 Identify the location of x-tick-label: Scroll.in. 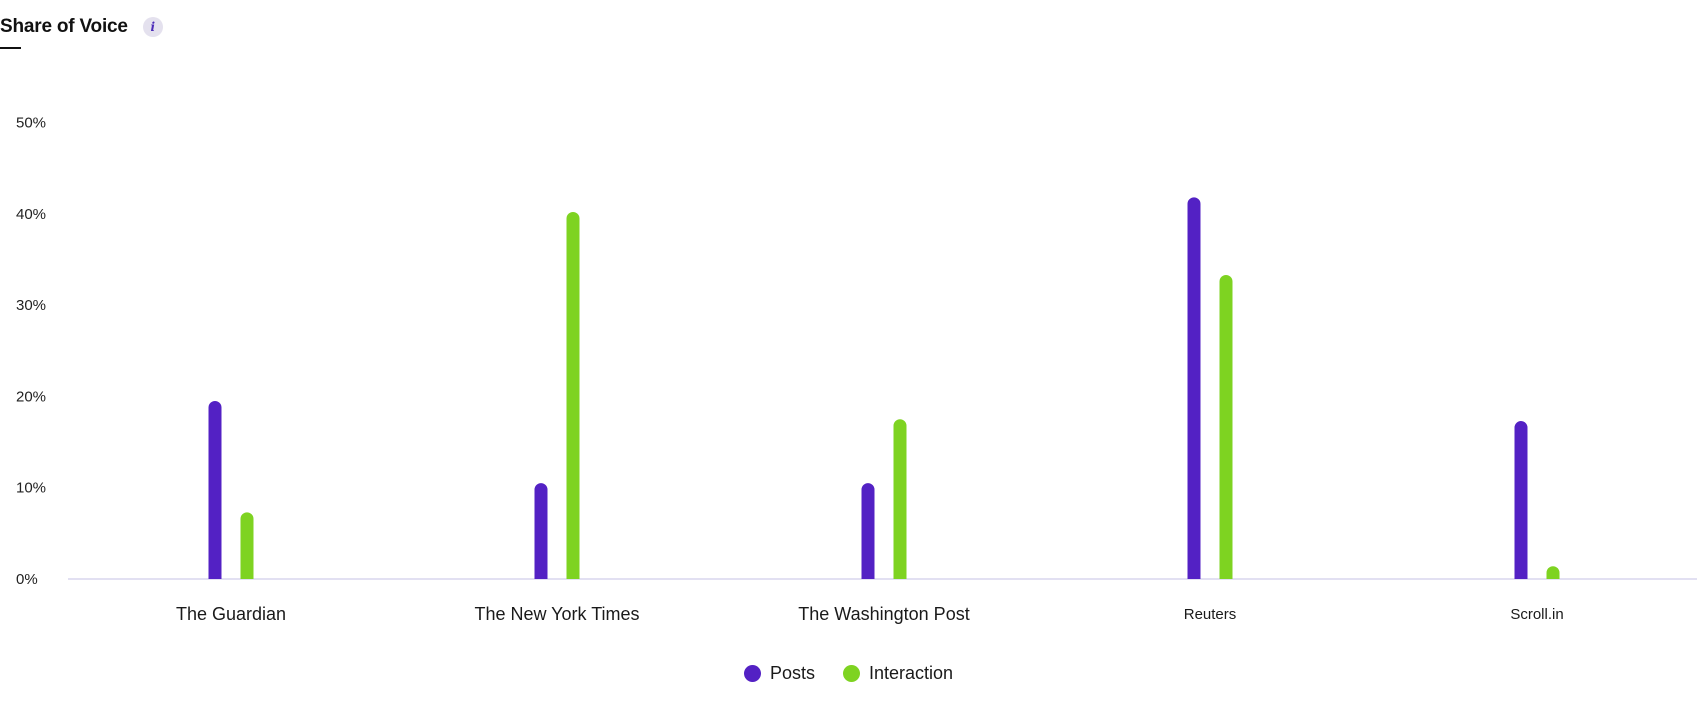
(1536, 614).